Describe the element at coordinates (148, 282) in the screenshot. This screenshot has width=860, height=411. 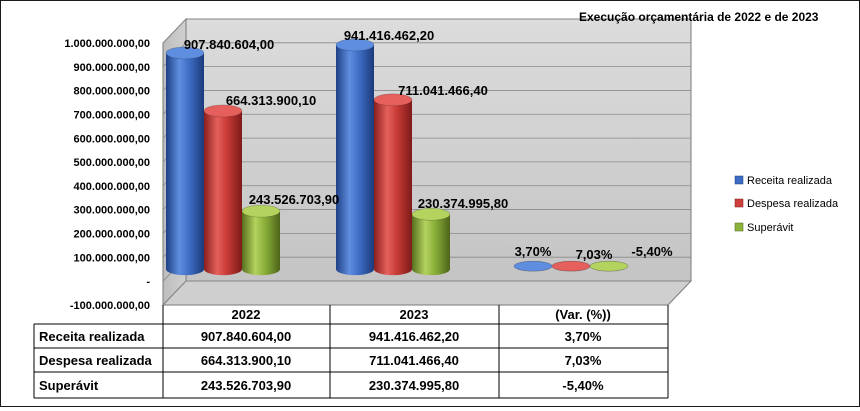
I see `y-tick-label: -` at that location.